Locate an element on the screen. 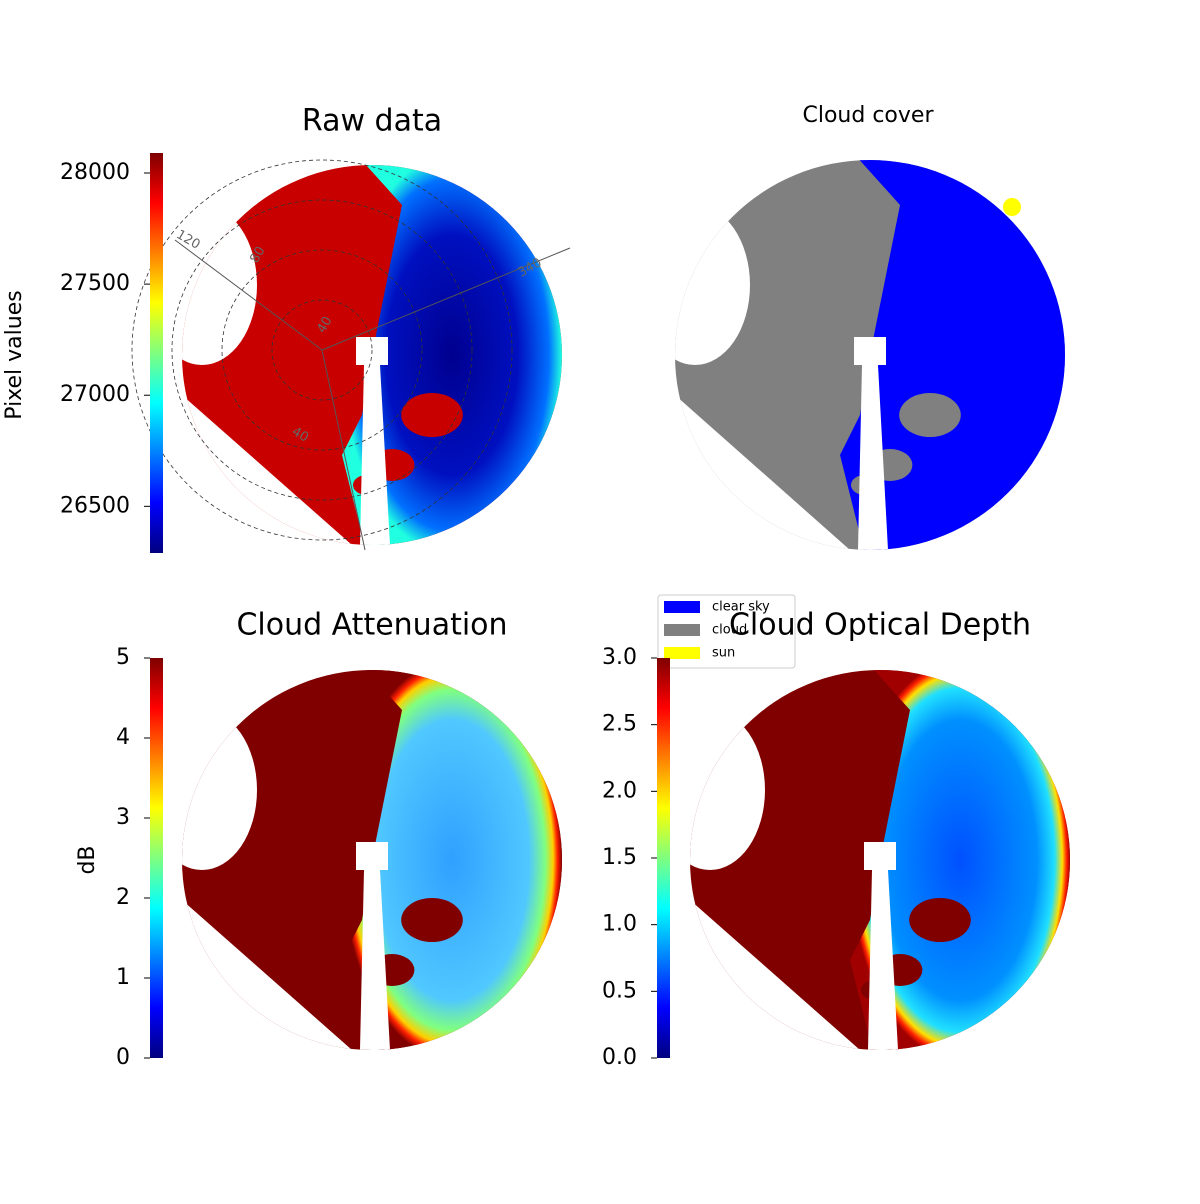 This screenshot has width=1200, height=1204. colorbar-tick-label: 27500 is located at coordinates (95, 283).